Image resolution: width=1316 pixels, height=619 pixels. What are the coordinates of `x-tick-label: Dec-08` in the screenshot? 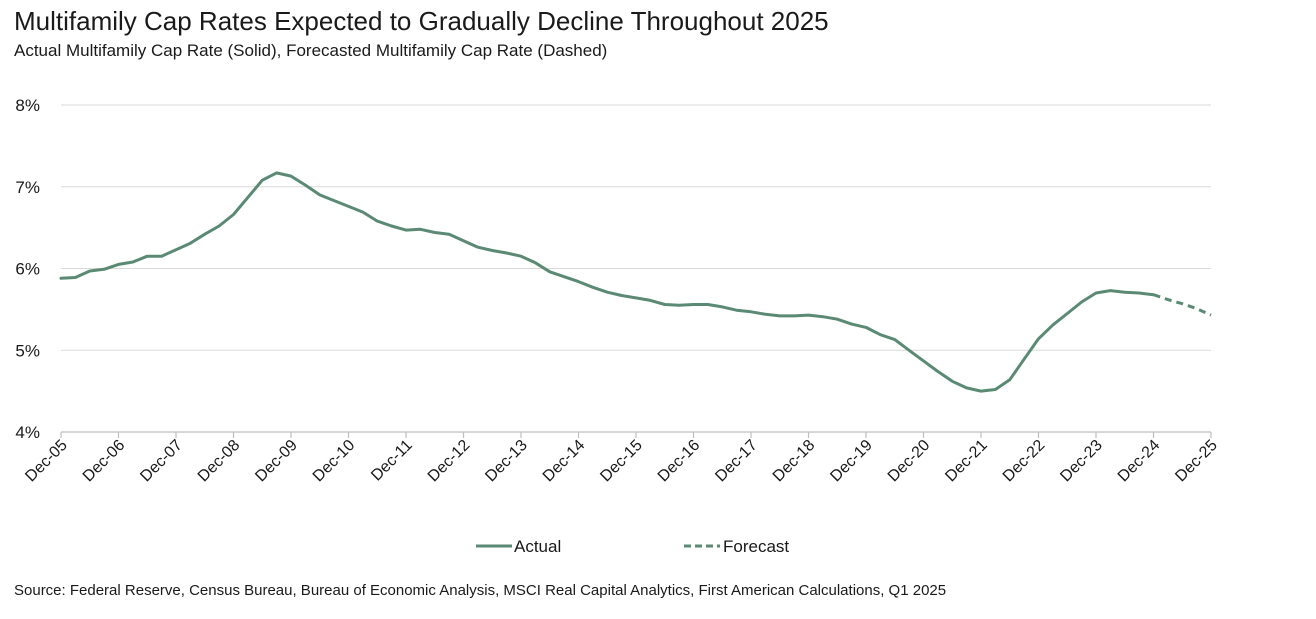 It's located at (219, 461).